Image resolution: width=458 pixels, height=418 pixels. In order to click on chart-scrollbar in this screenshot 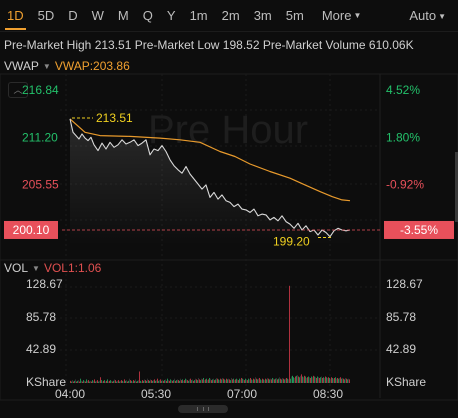, I will do `click(203, 409)`.